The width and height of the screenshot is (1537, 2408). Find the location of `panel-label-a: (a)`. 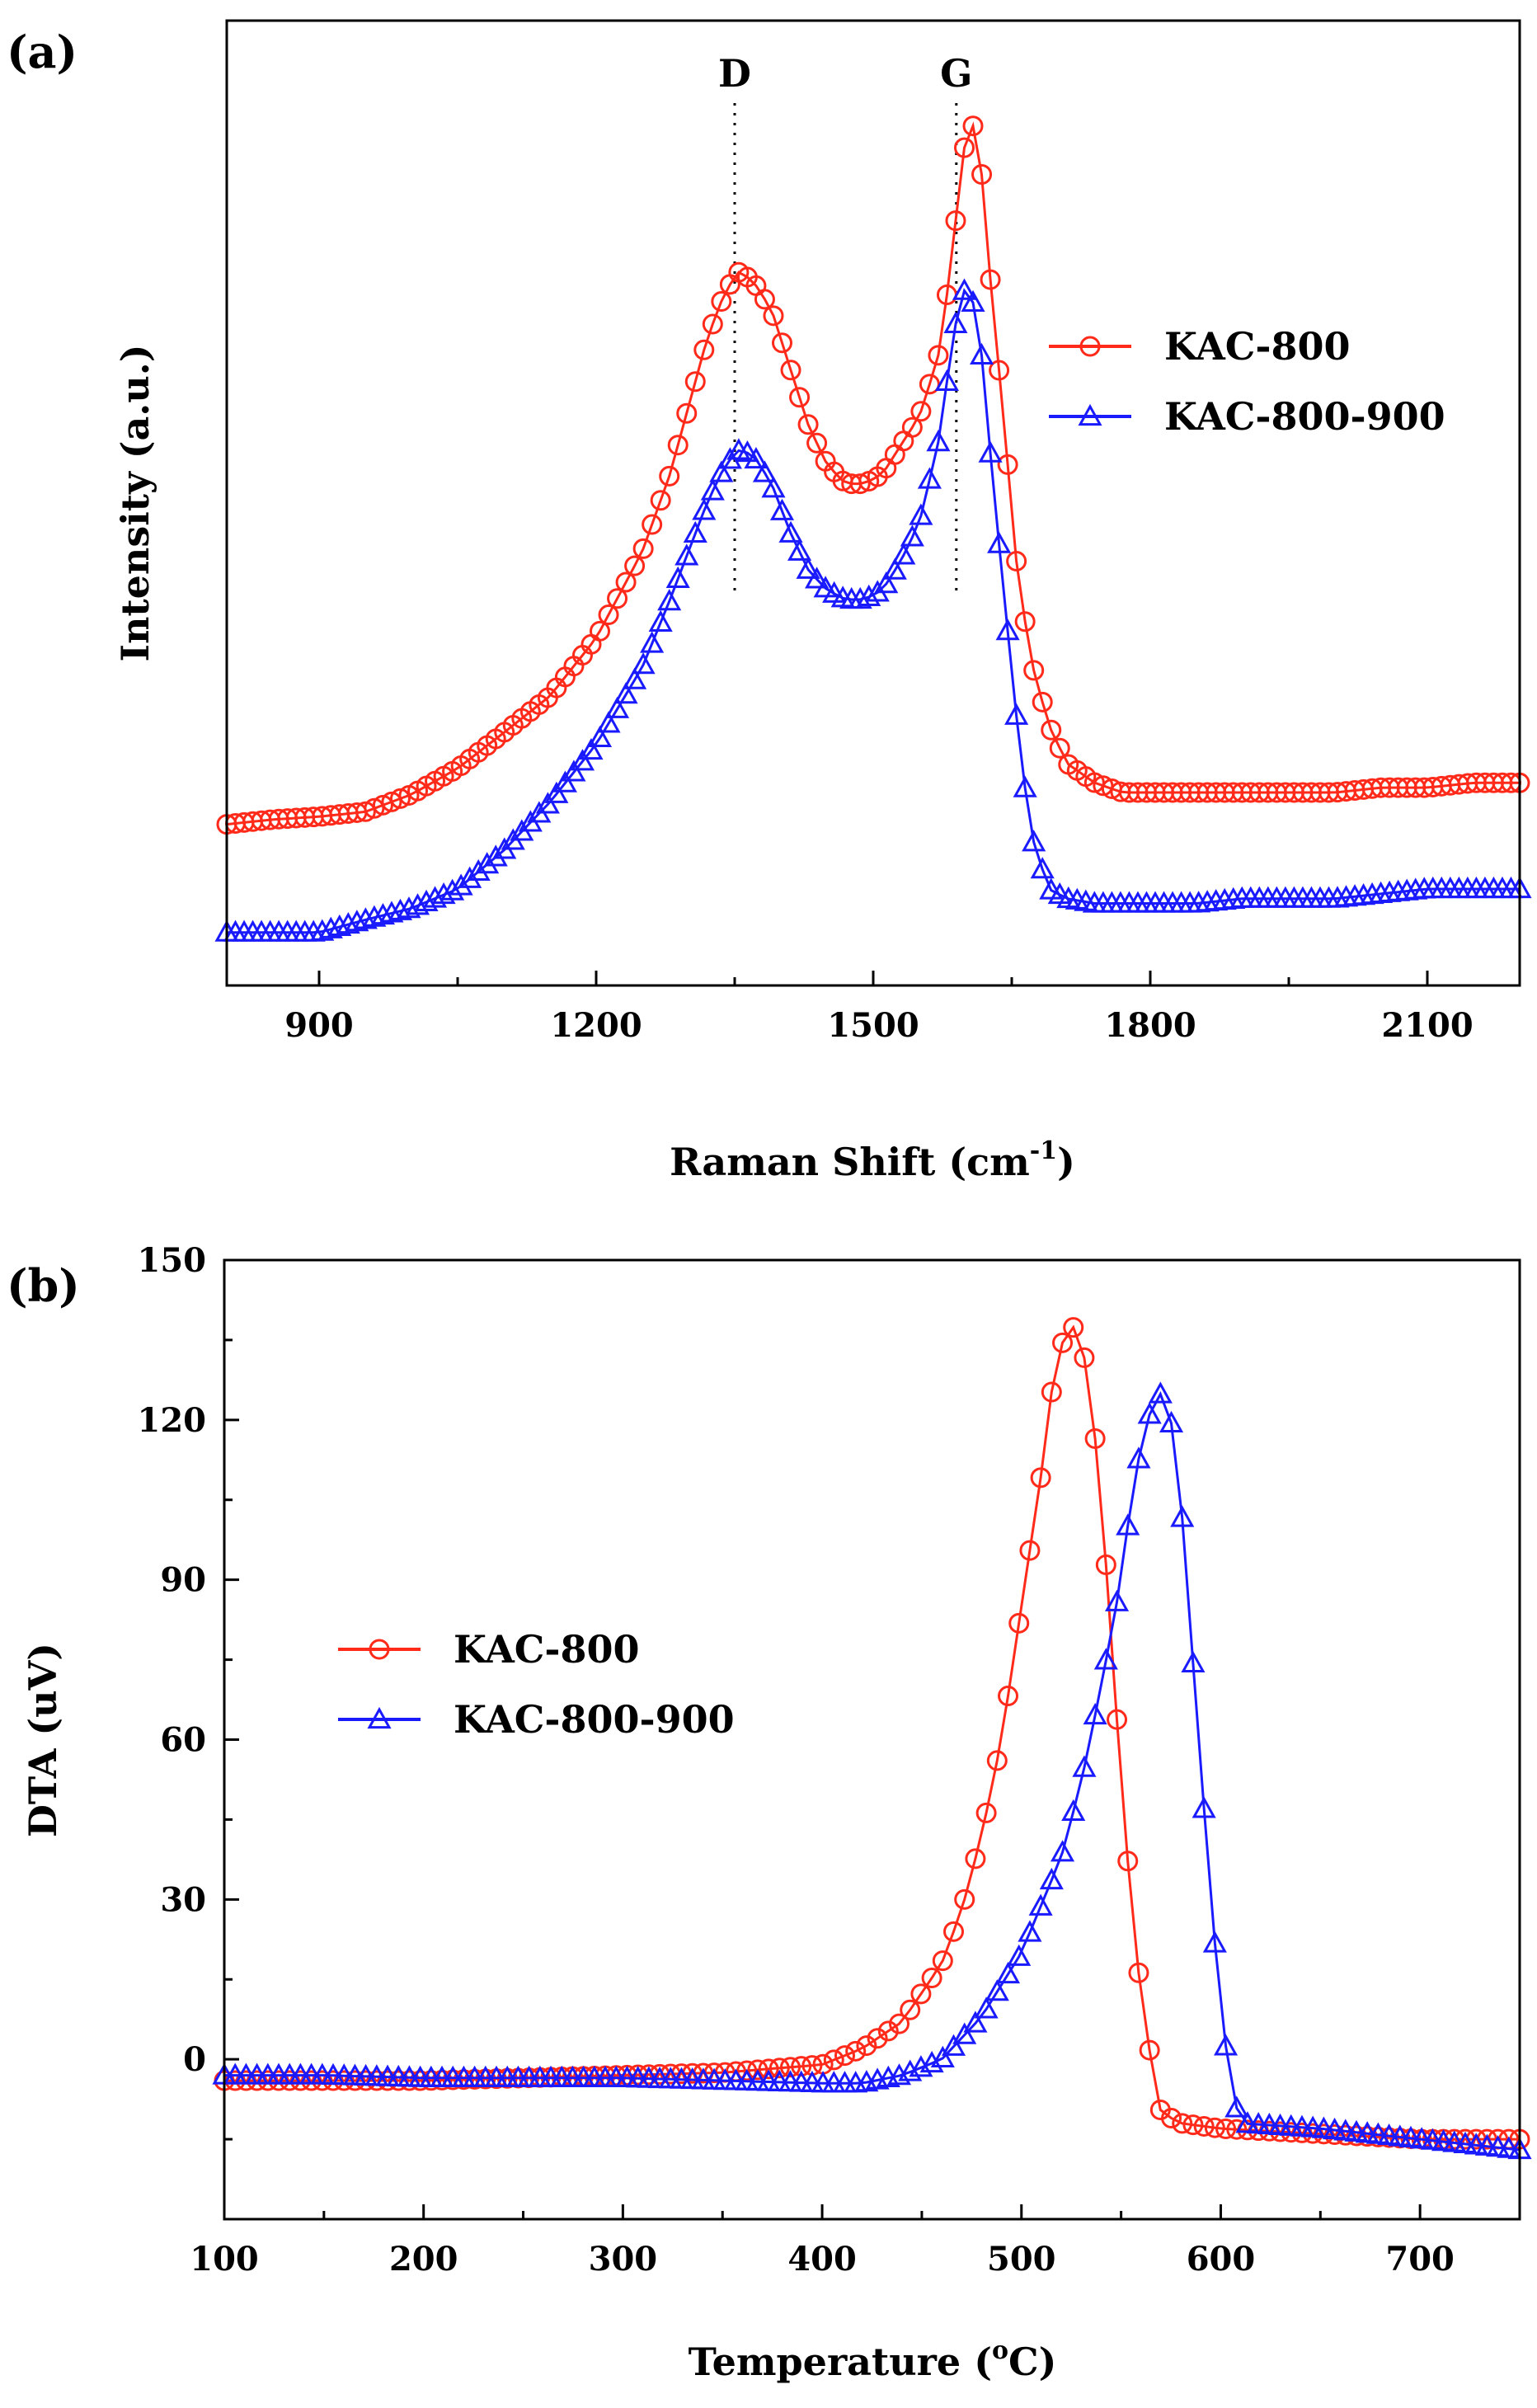

panel-label-a: (a) is located at coordinates (43, 52).